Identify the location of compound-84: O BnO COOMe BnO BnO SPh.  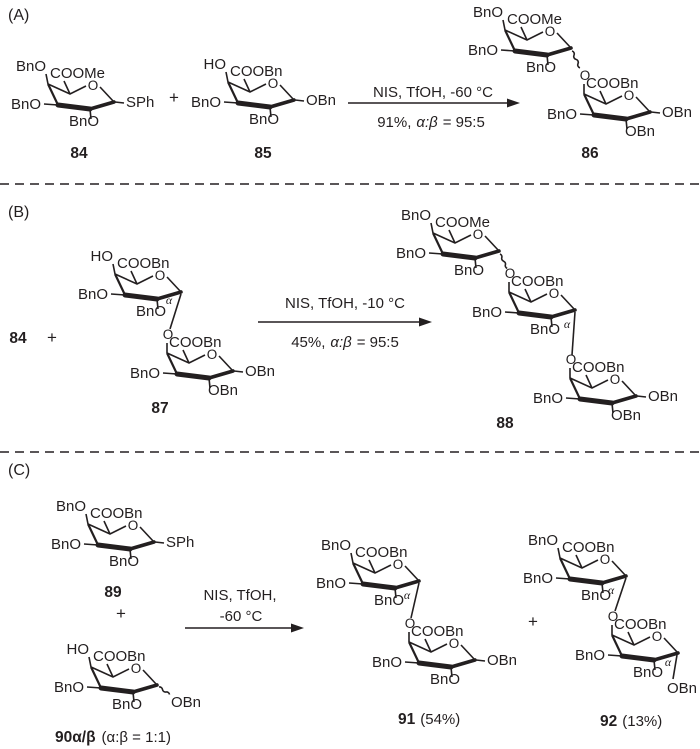
(82, 94).